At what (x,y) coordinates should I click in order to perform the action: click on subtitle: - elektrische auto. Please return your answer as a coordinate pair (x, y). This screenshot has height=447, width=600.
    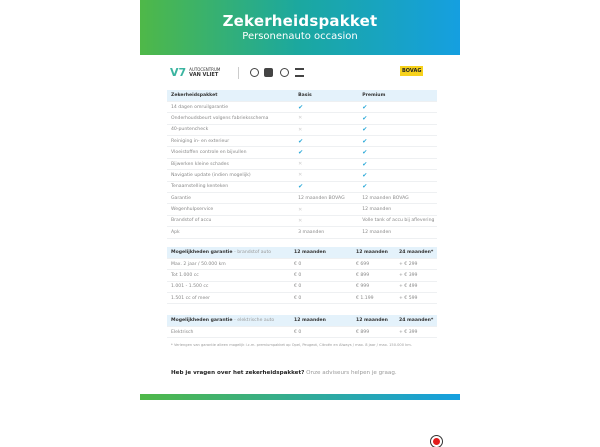
    Looking at the image, I should click on (254, 320).